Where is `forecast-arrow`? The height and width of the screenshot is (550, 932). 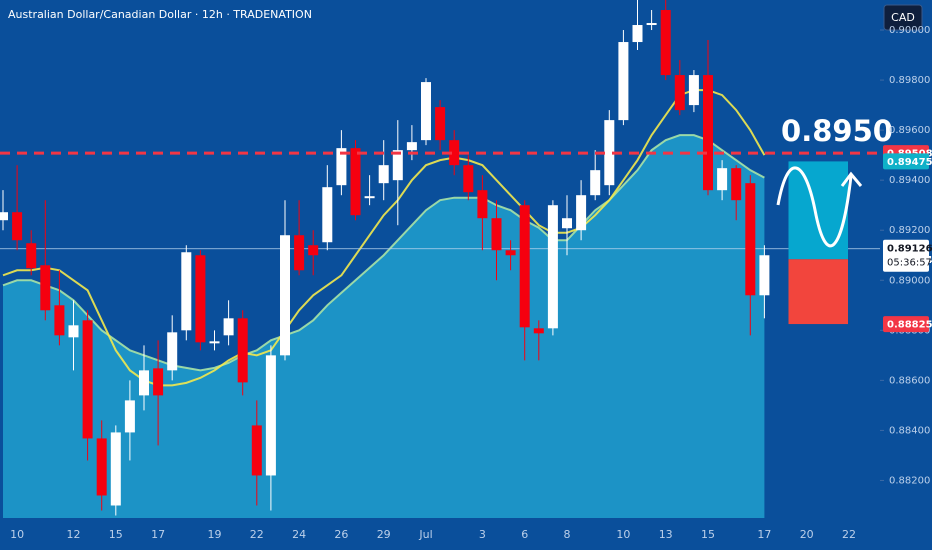
forecast-arrow is located at coordinates (814, 207).